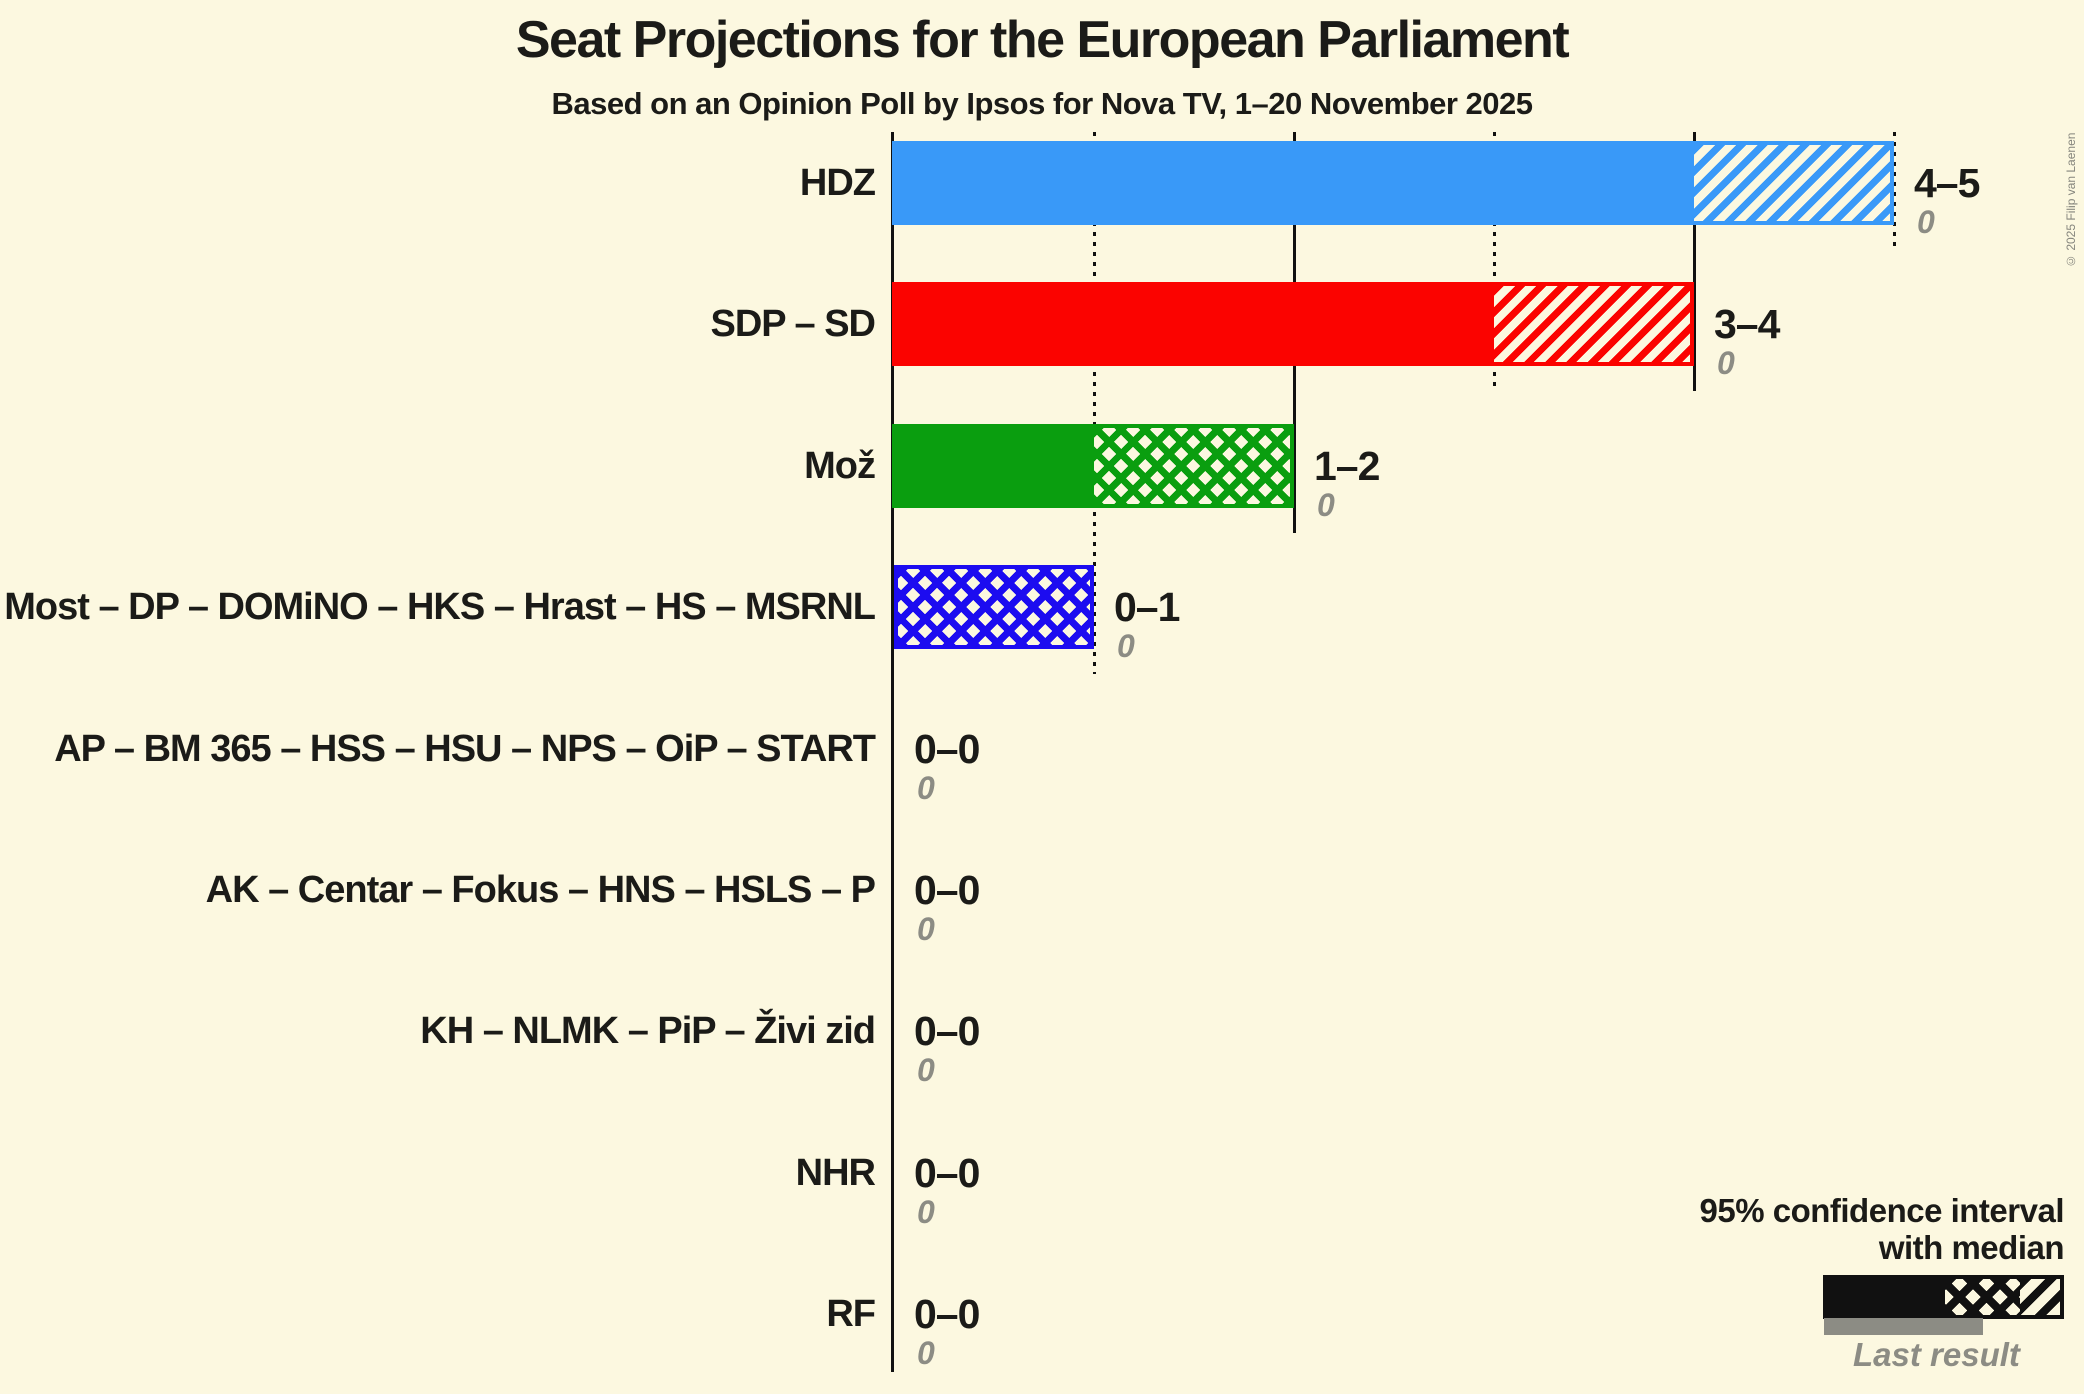 The width and height of the screenshot is (2084, 1394). I want to click on copyright-note: © 2025 Filip van Laenen, so click(2071, 200).